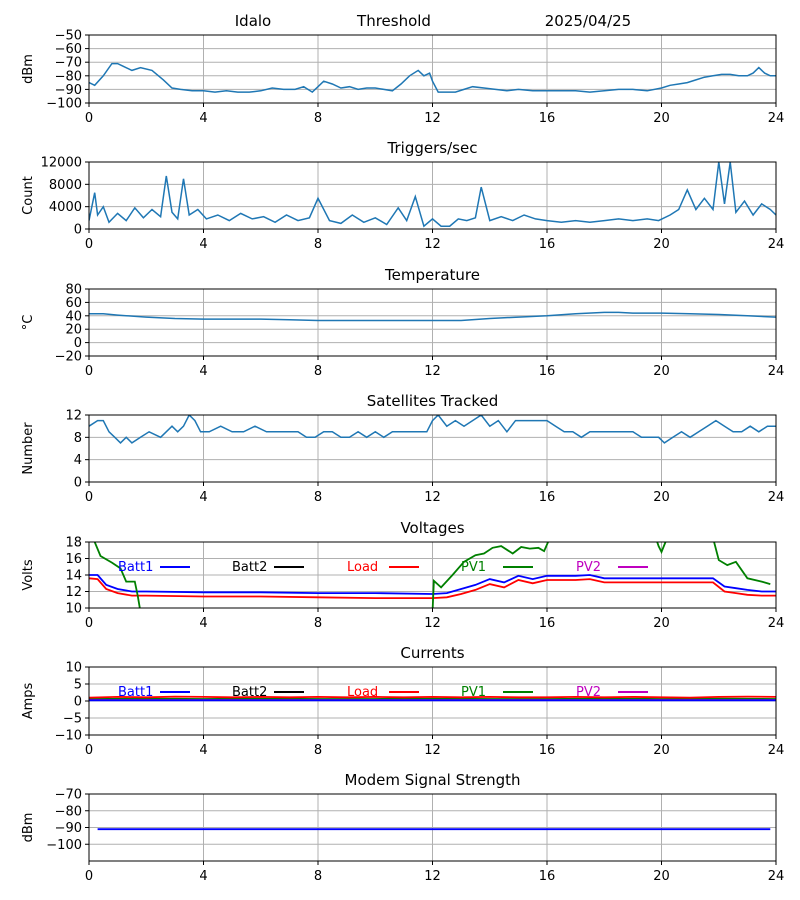 This screenshot has width=800, height=900. What do you see at coordinates (432, 653) in the screenshot?
I see `chart-title: Currents` at bounding box center [432, 653].